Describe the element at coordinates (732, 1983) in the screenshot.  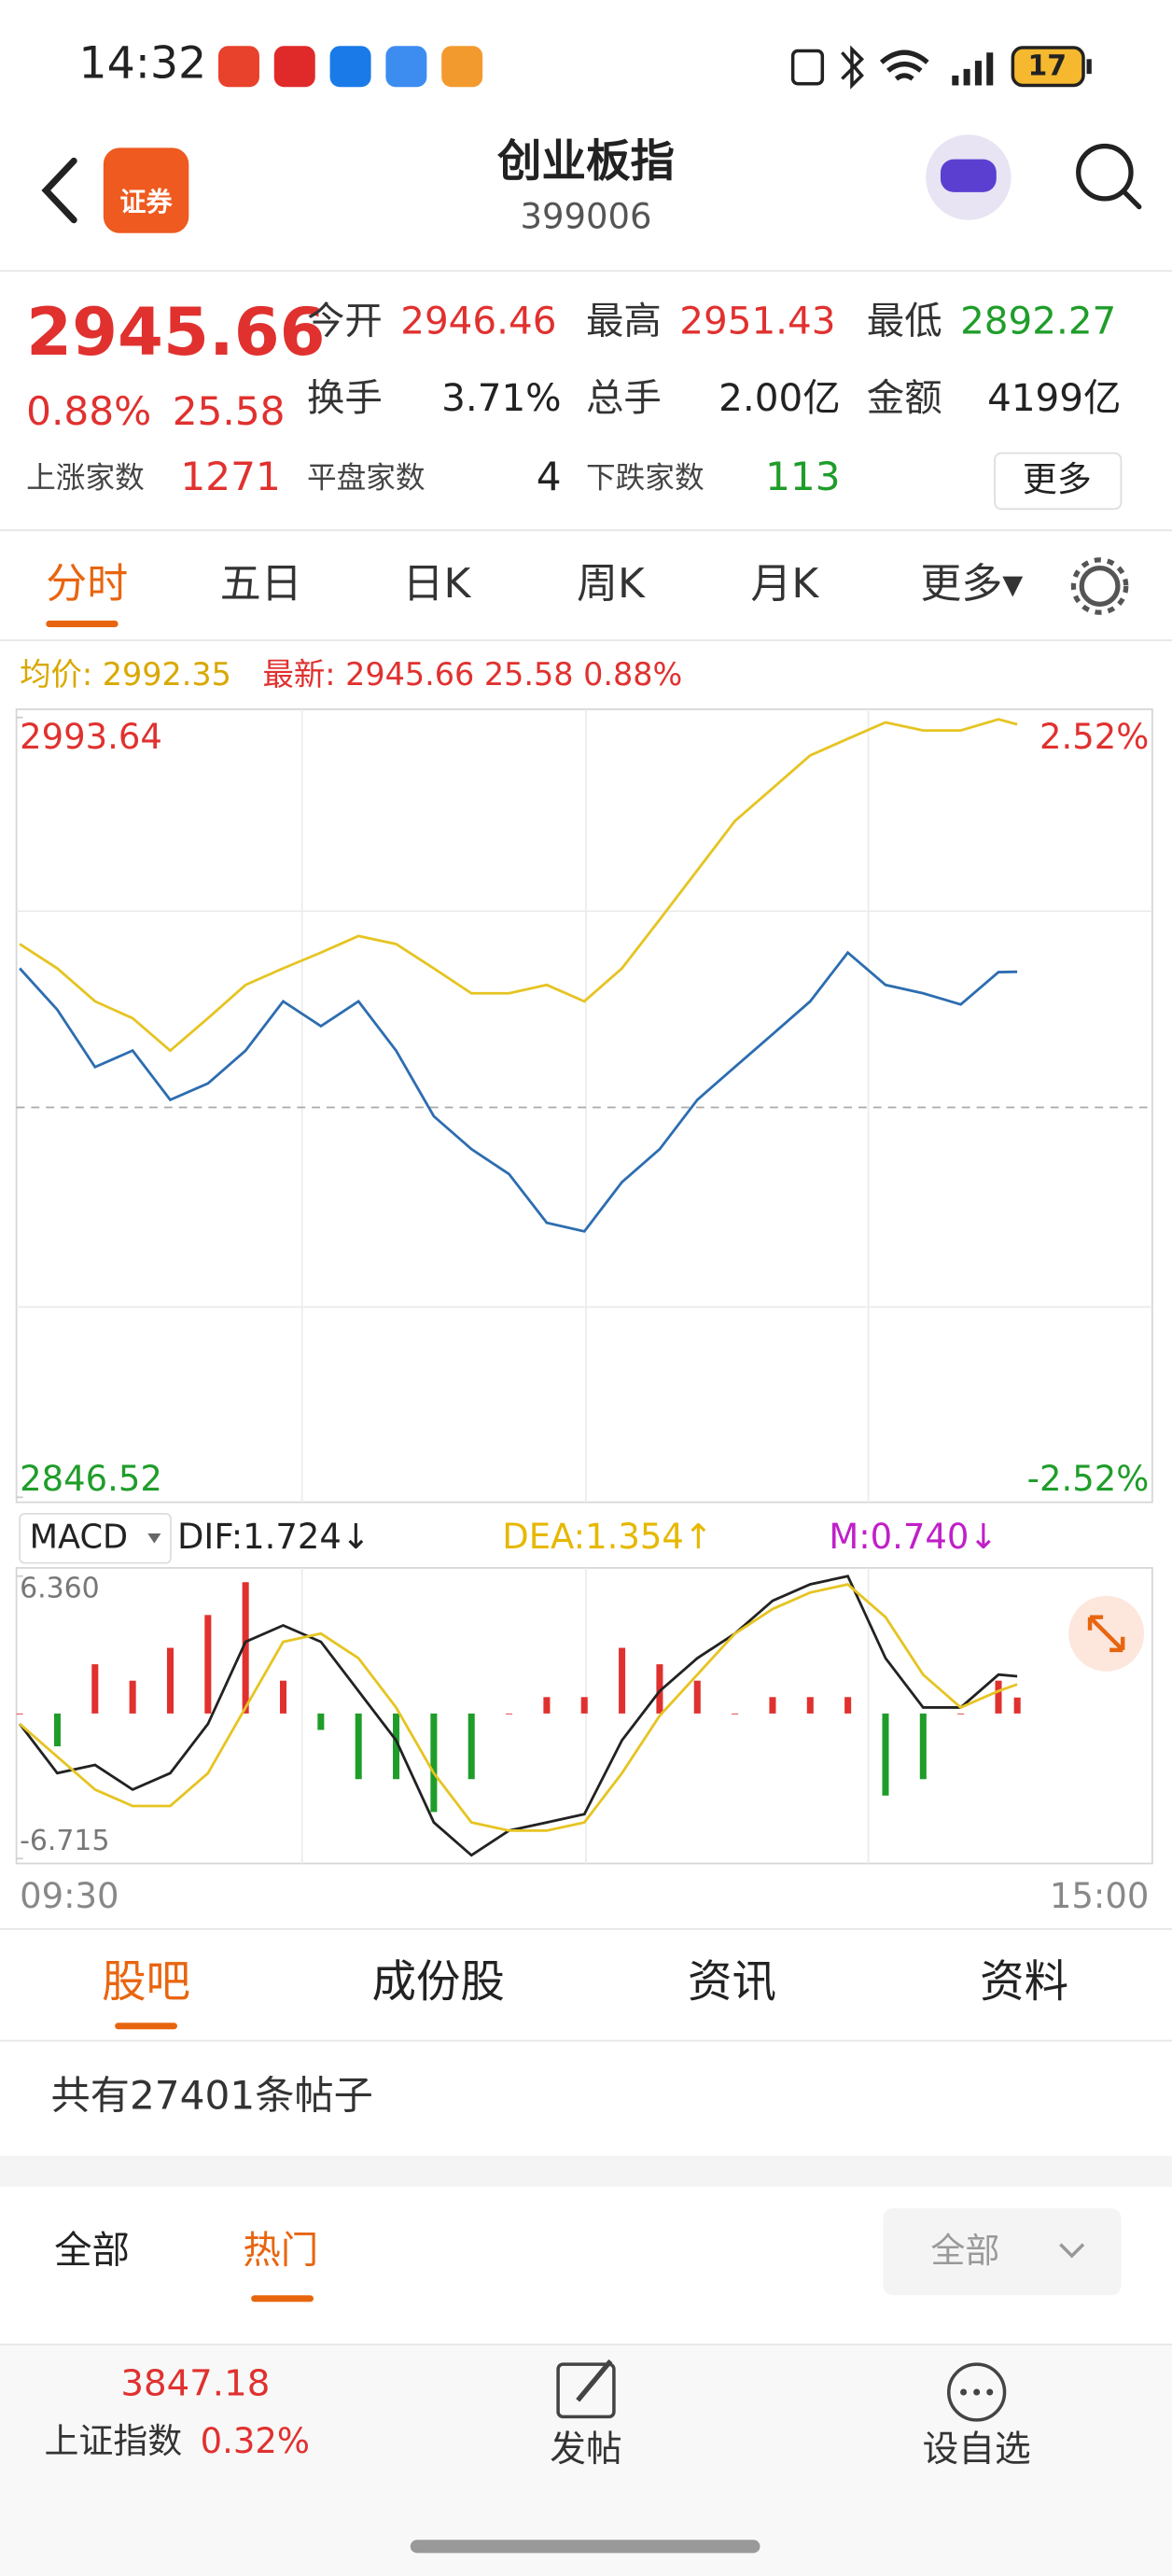
I see `subtab: 资讯` at that location.